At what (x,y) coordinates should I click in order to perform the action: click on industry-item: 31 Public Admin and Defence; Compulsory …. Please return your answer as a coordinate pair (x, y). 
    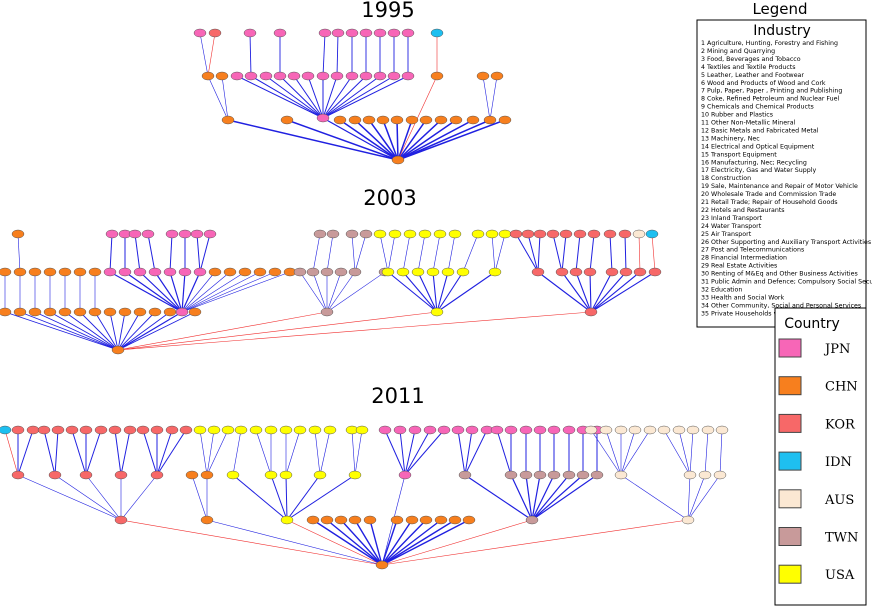
    Looking at the image, I should click on (786, 282).